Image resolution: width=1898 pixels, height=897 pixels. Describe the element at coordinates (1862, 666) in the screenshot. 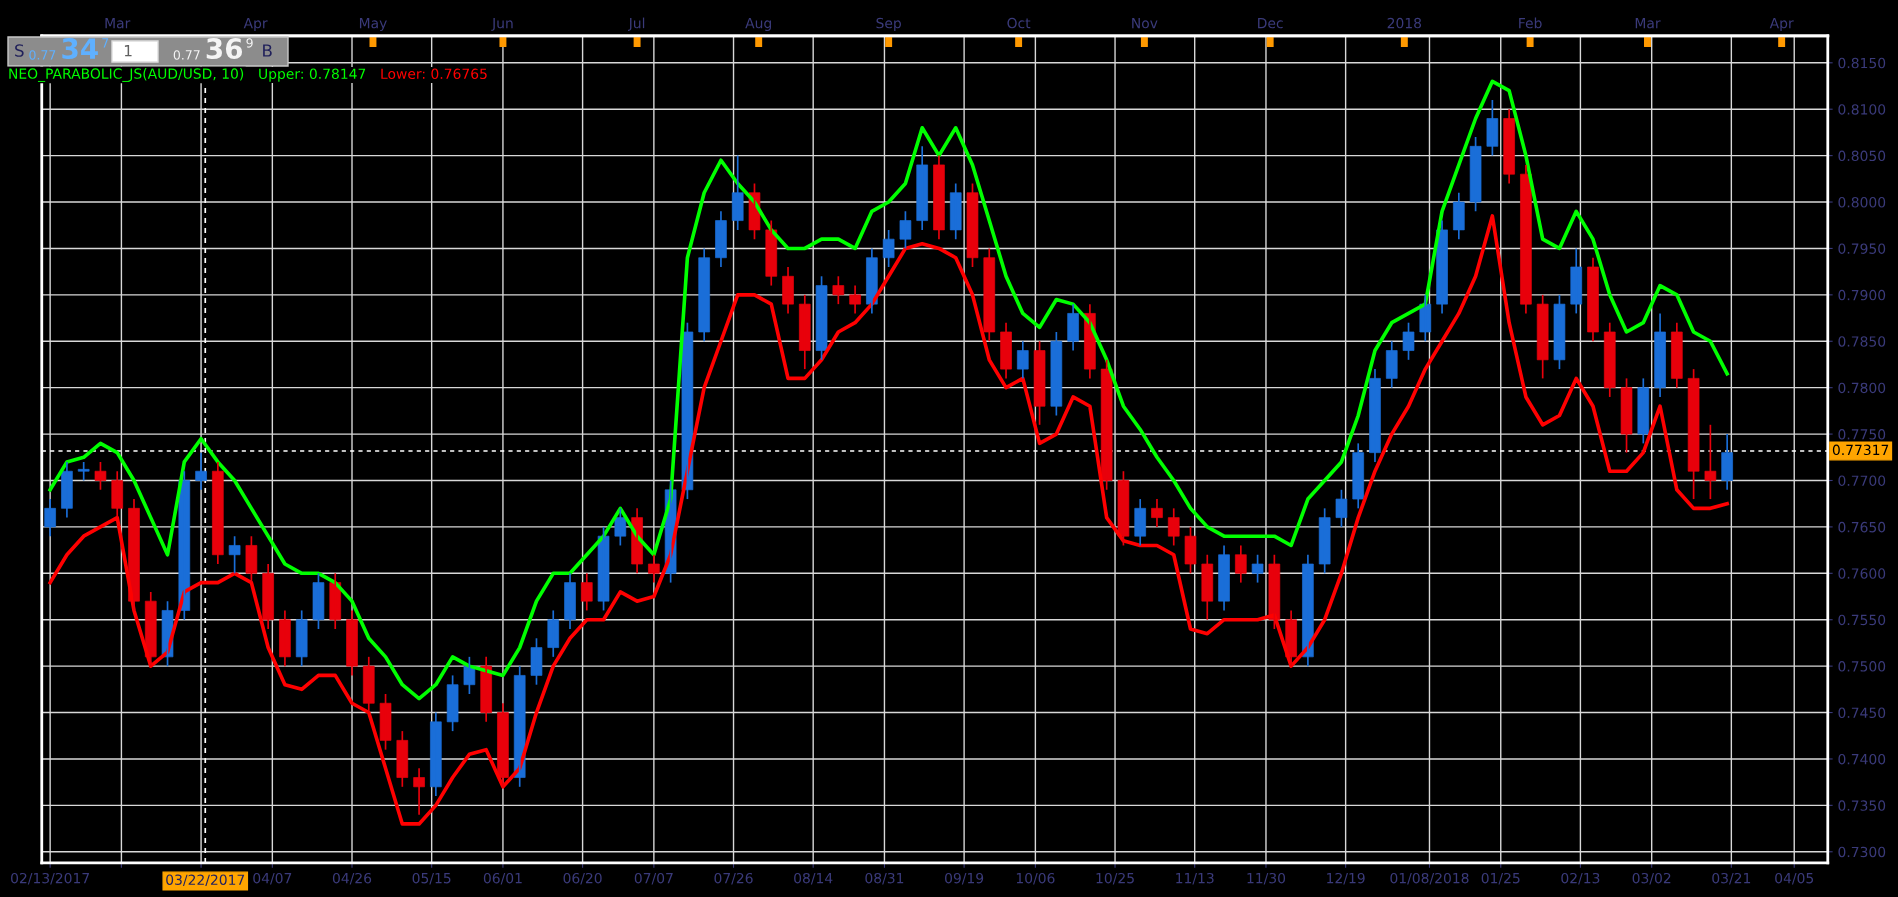

I see `y-tick-label: 0.7500` at that location.